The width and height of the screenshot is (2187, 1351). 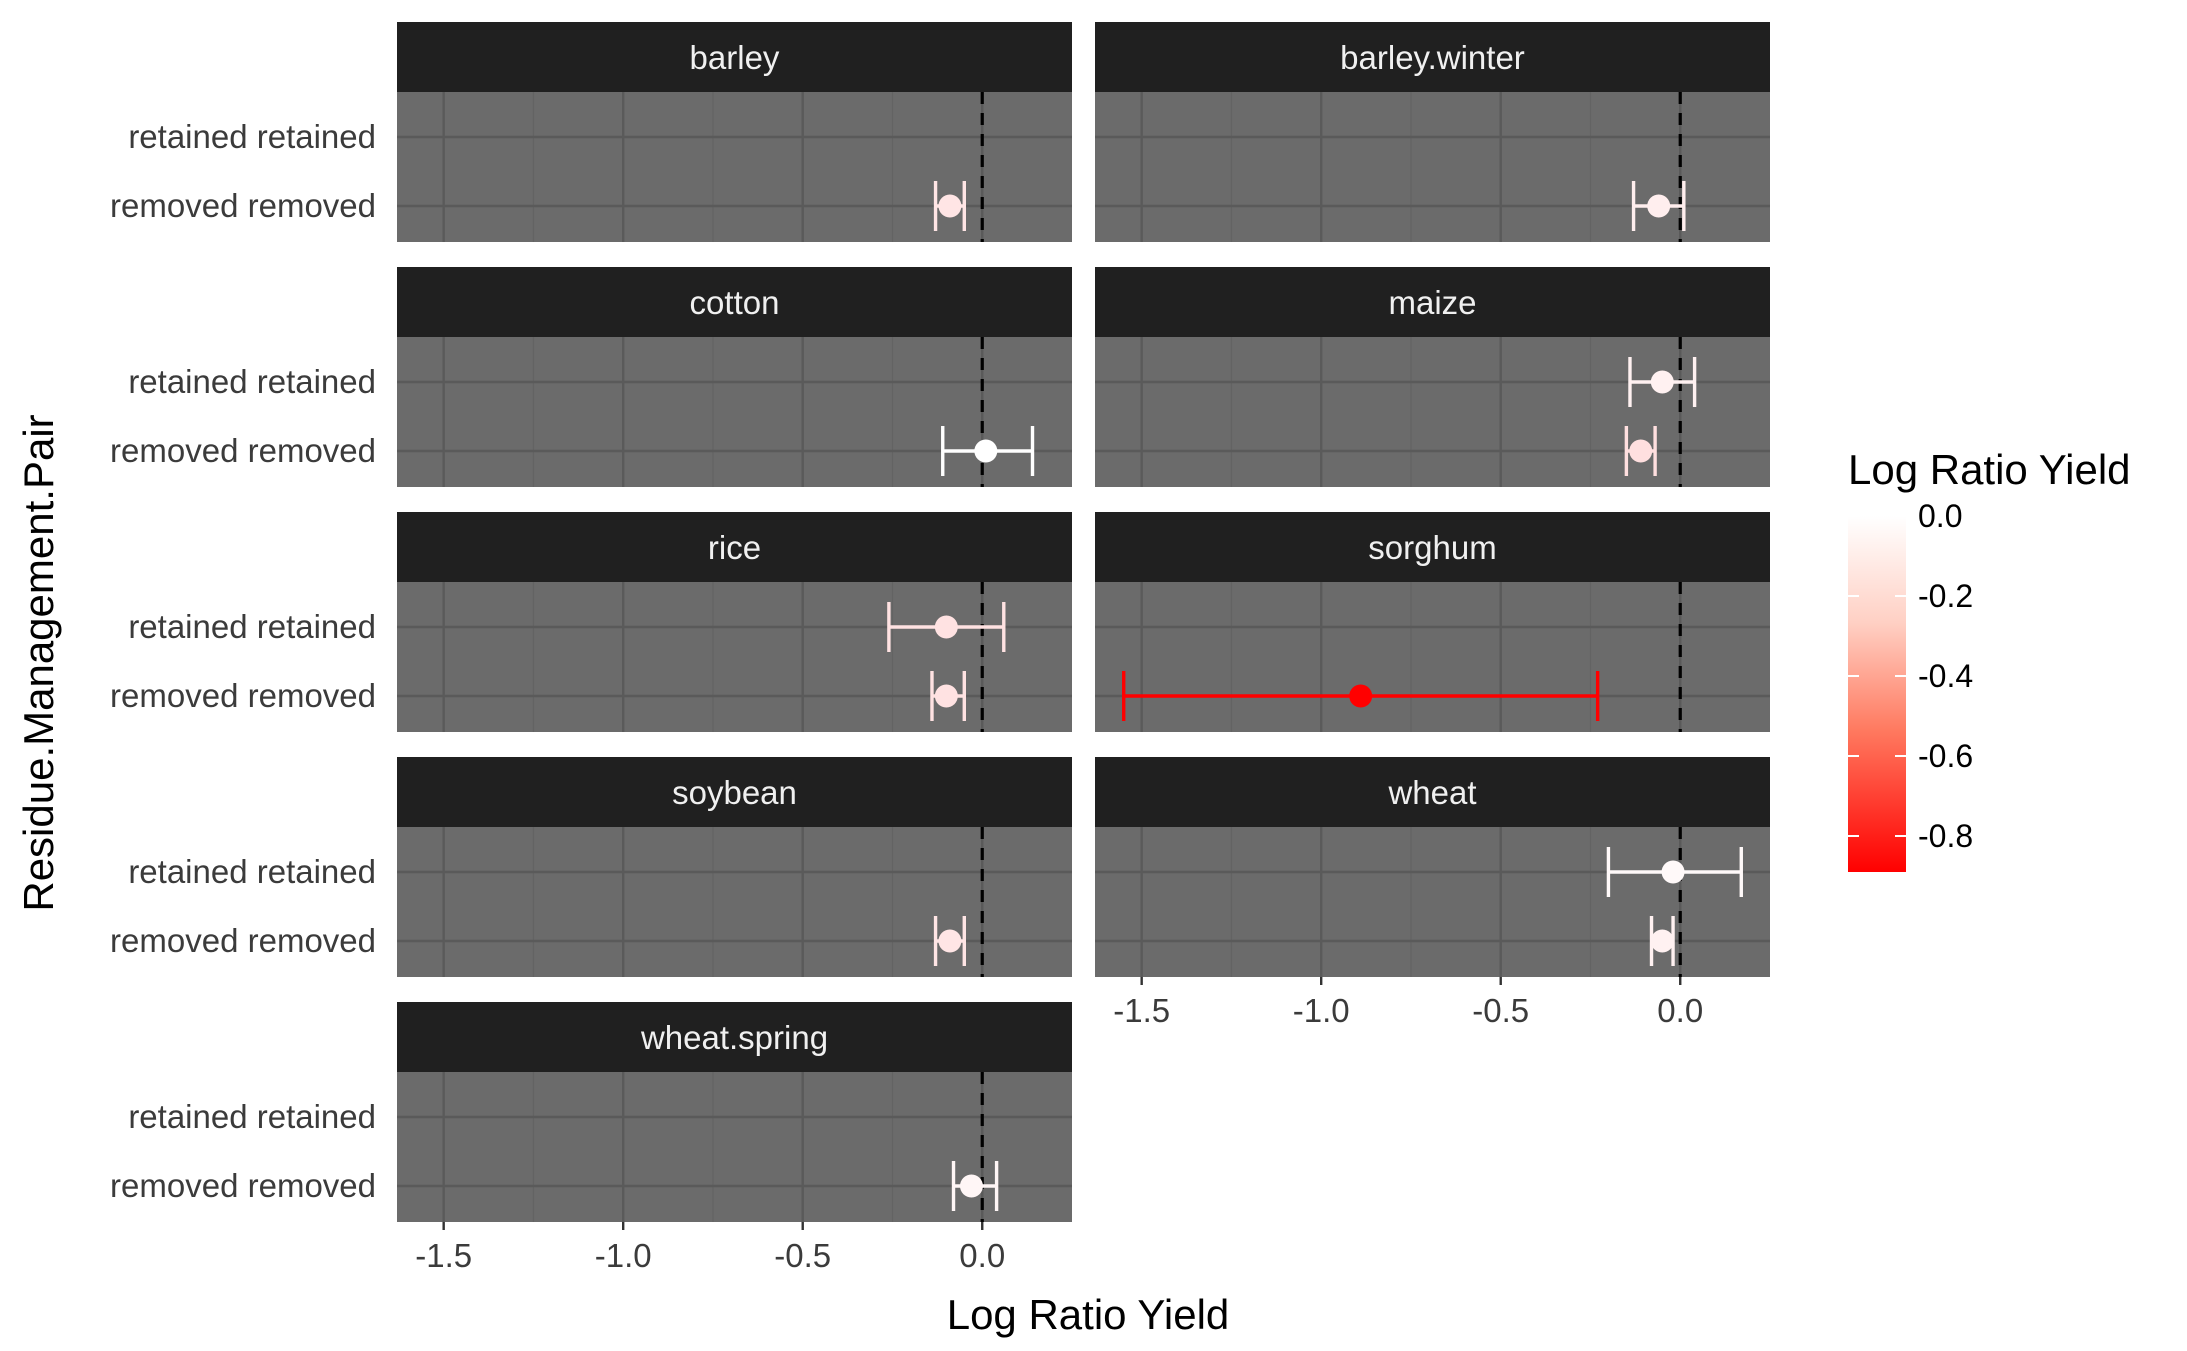 I want to click on facet-panel-rice: rice, so click(x=734, y=622).